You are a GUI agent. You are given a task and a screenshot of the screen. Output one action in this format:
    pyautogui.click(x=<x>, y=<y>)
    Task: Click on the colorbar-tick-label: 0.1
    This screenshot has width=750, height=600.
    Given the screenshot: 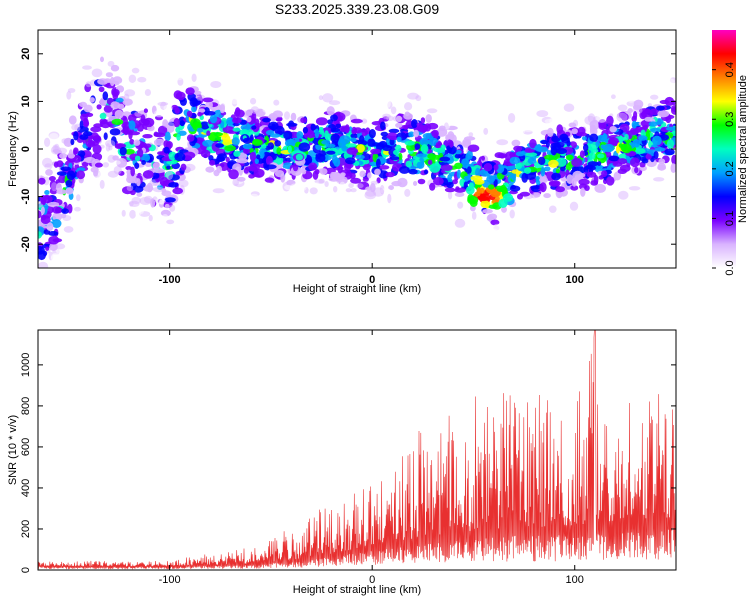 What is the action you would take?
    pyautogui.click(x=730, y=218)
    